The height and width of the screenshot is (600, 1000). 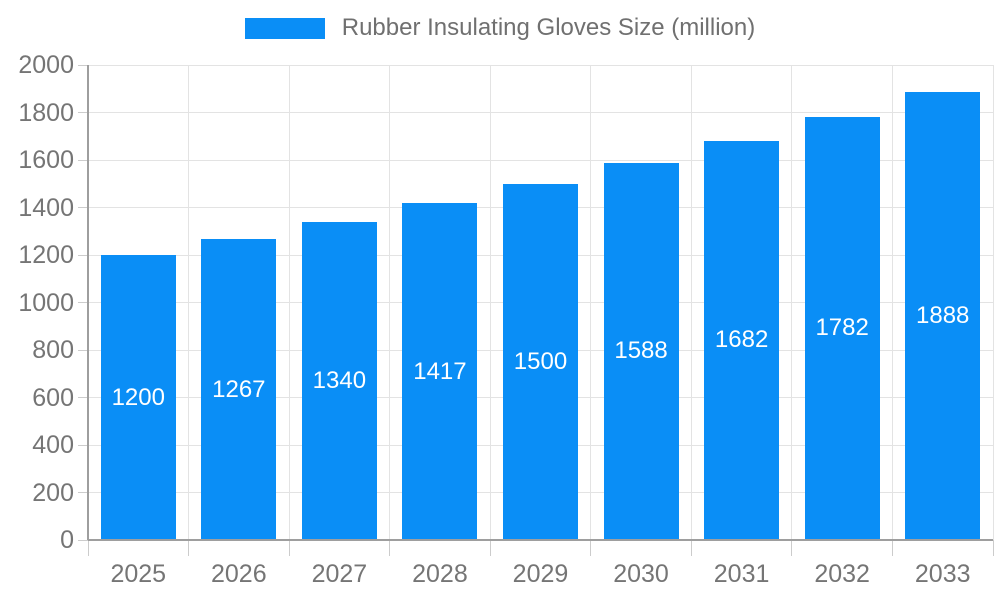 I want to click on legend-color-swatch, so click(x=284, y=28).